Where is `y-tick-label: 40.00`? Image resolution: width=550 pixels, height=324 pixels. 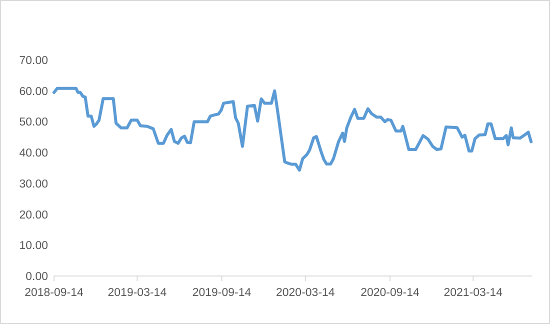
y-tick-label: 40.00 is located at coordinates (33, 154).